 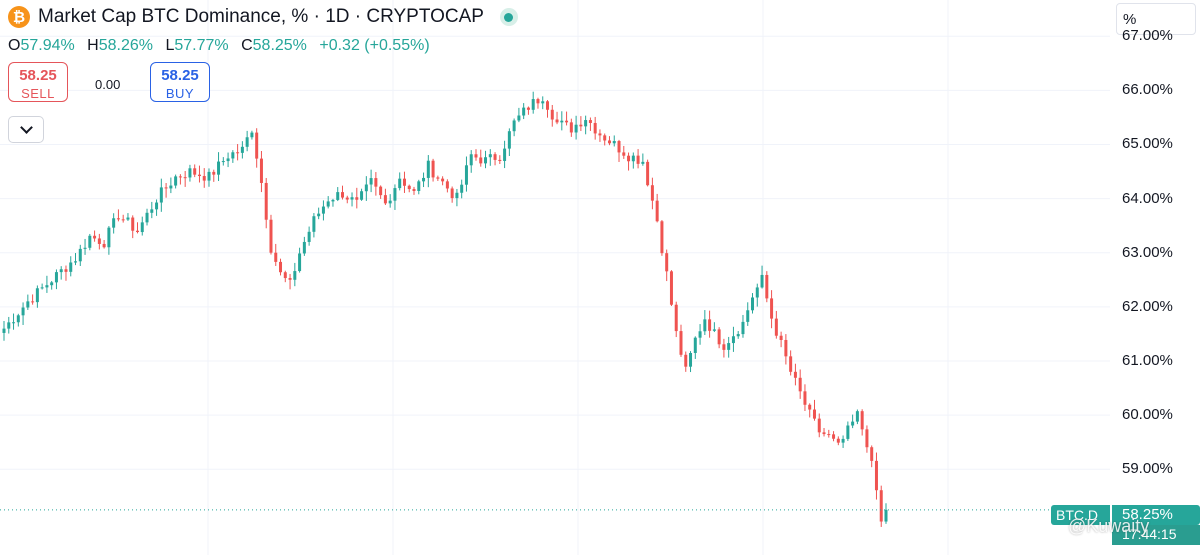 What do you see at coordinates (508, 17) in the screenshot?
I see `market-status-icon` at bounding box center [508, 17].